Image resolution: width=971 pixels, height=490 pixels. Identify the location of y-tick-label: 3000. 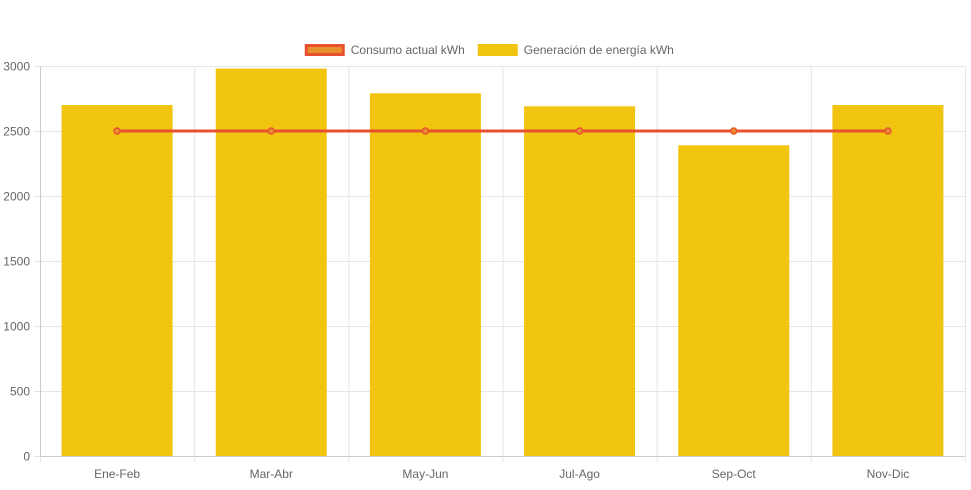
(16, 67).